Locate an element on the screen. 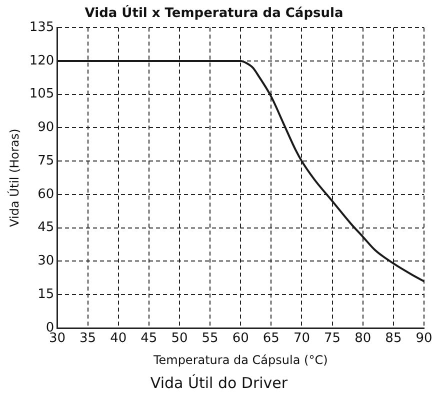 The height and width of the screenshot is (416, 438). y-tick-label: 45 is located at coordinates (46, 228).